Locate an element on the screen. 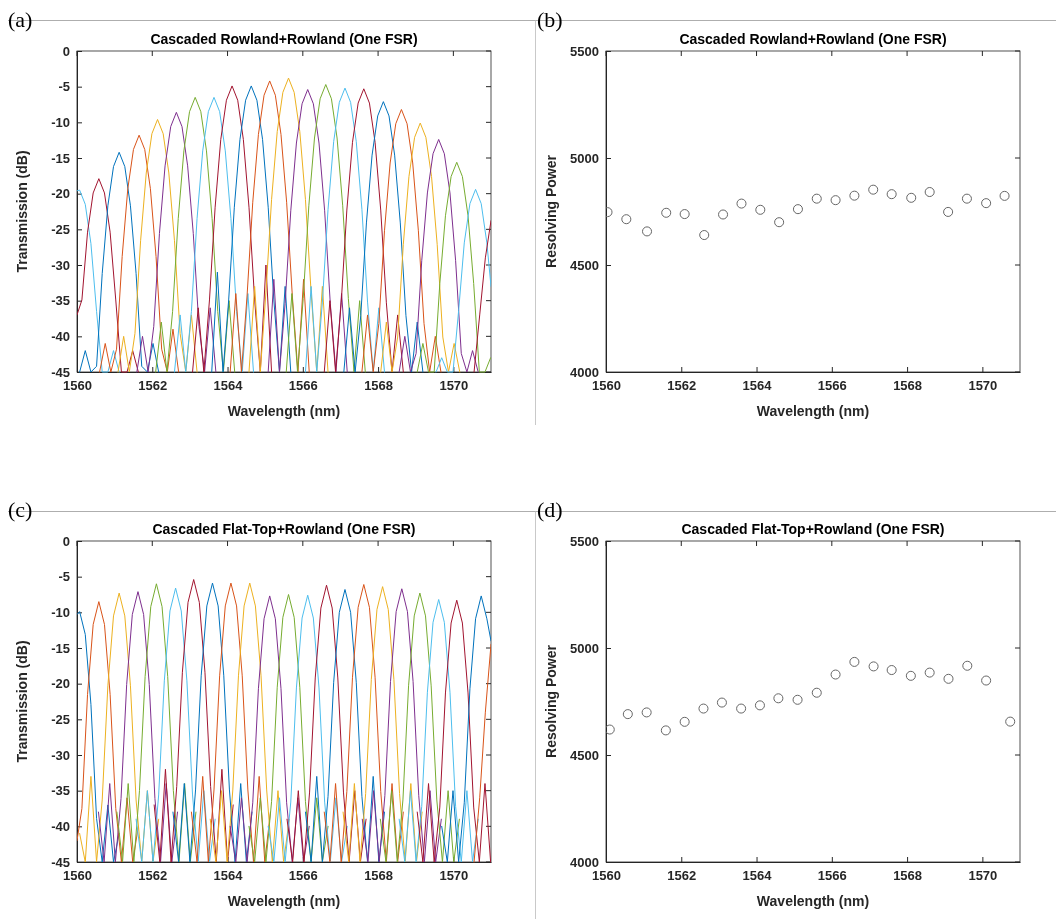 The height and width of the screenshot is (919, 1056). y-axis-title: Resolving Power is located at coordinates (551, 211).